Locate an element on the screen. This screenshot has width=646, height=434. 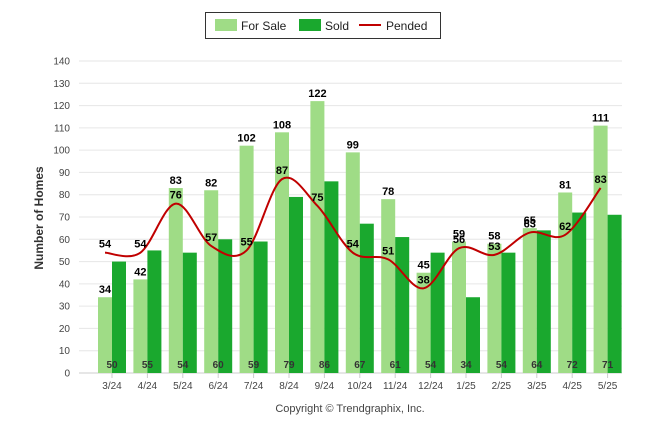
label-sold: 86 is located at coordinates (325, 365).